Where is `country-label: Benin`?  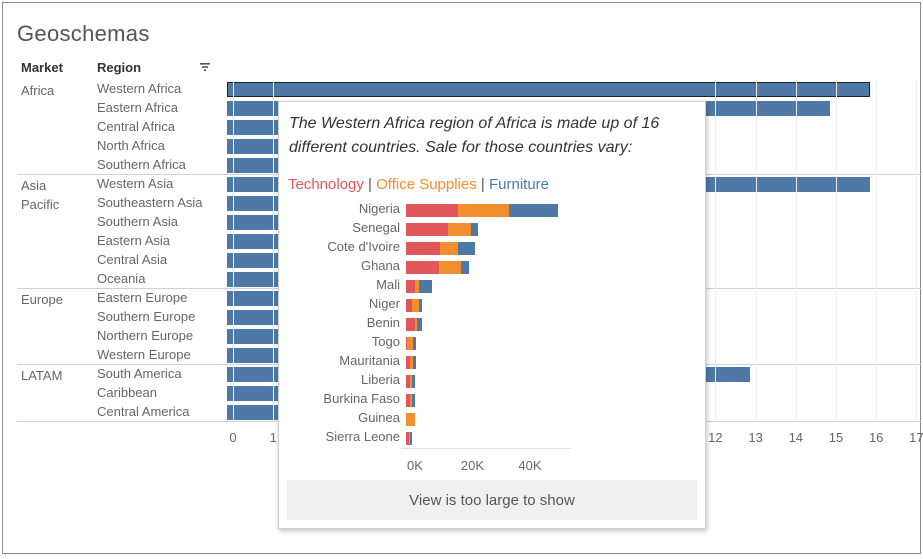 country-label: Benin is located at coordinates (383, 322).